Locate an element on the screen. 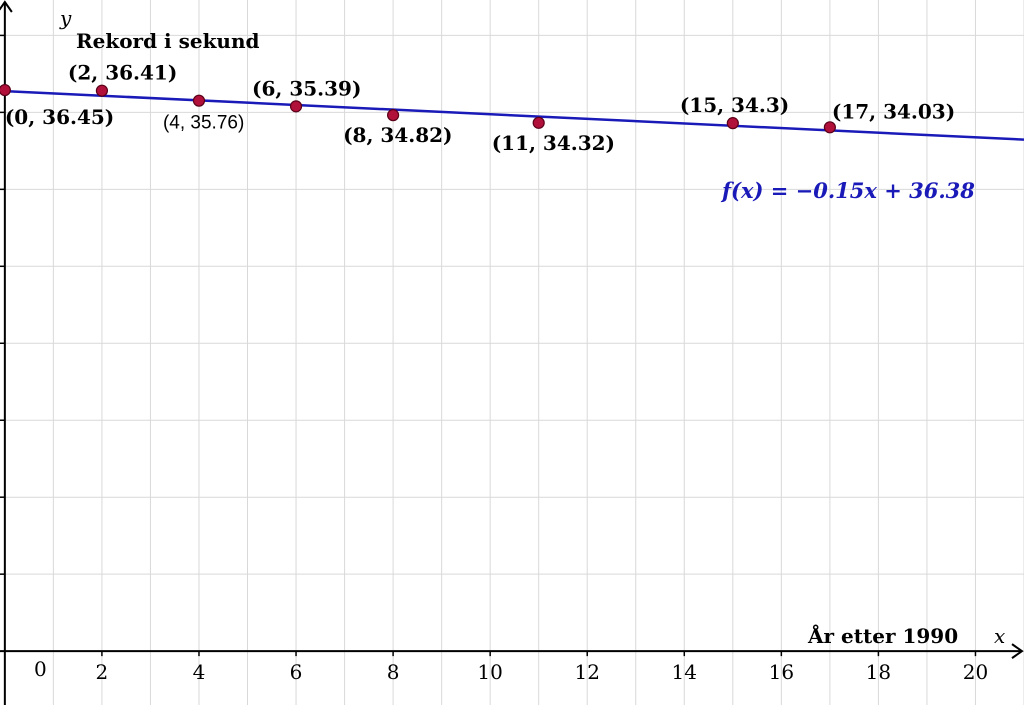 This screenshot has height=705, width=1024. x-tick-label: 4 is located at coordinates (199, 672).